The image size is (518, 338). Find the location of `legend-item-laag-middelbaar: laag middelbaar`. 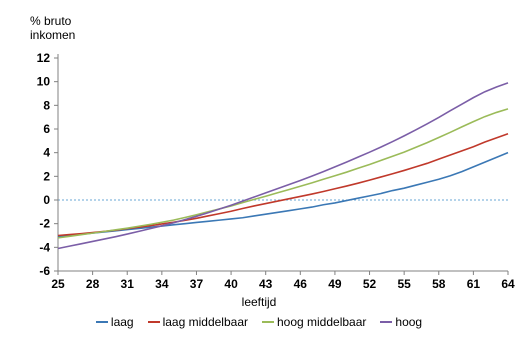

legend-item-laag-middelbaar: laag middelbaar is located at coordinates (197, 322).